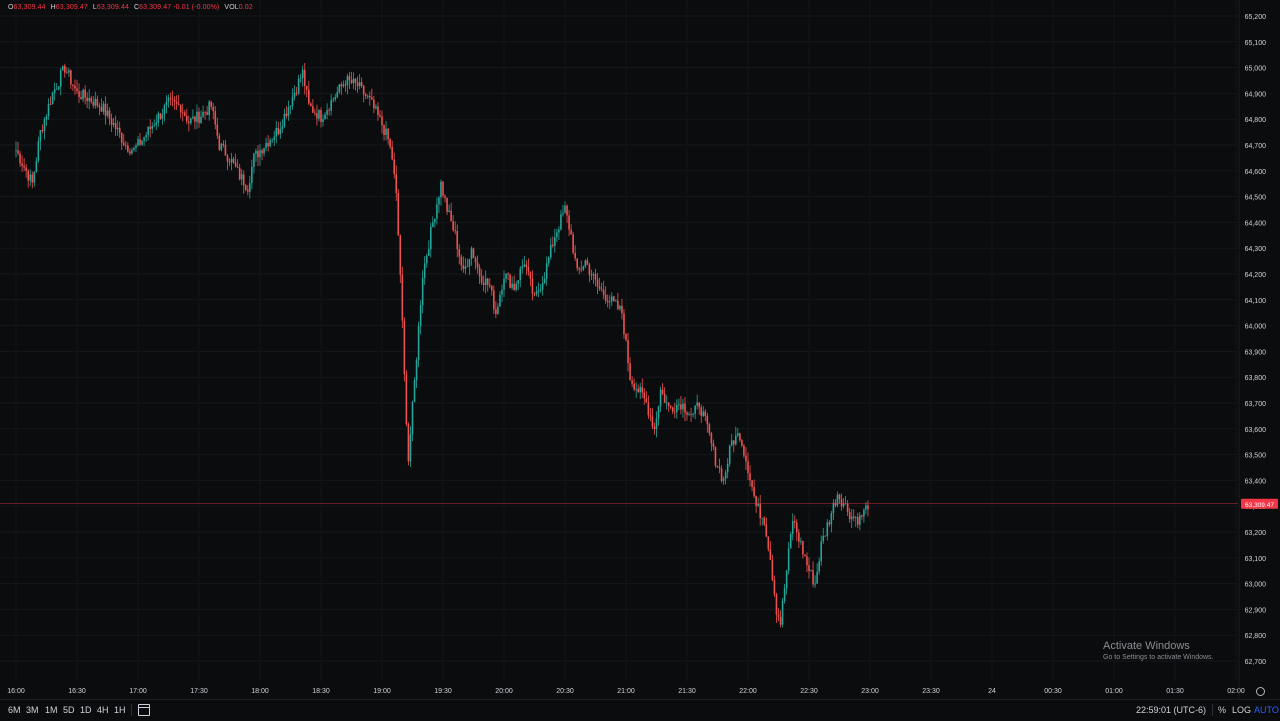 Image resolution: width=1280 pixels, height=721 pixels. Describe the element at coordinates (1256, 275) in the screenshot. I see `y-tick-label: 64,200` at that location.